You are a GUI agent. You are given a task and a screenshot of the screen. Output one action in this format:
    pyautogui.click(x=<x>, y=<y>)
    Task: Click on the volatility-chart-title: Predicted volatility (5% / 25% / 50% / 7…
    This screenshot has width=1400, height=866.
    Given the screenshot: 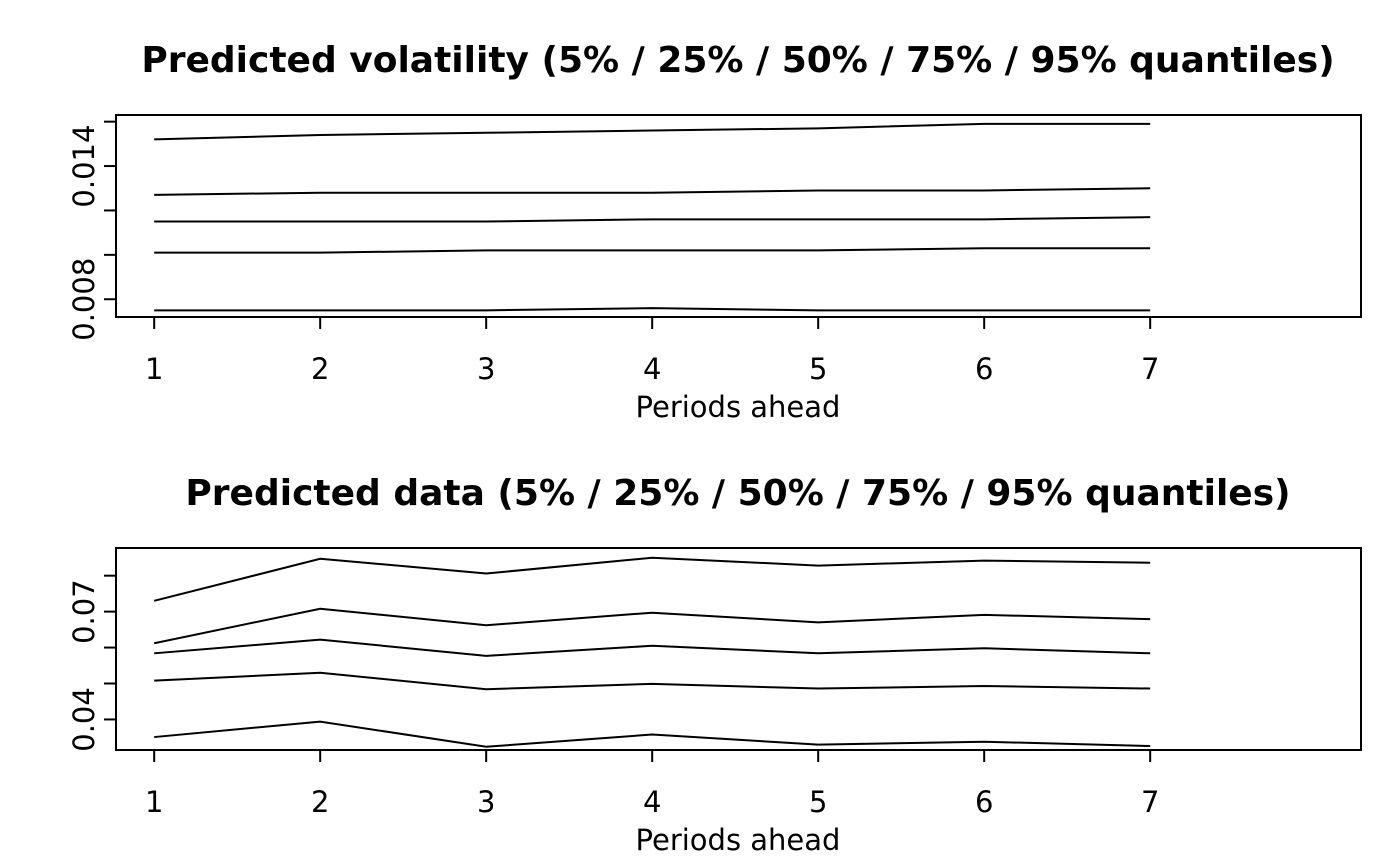 What is the action you would take?
    pyautogui.click(x=737, y=60)
    